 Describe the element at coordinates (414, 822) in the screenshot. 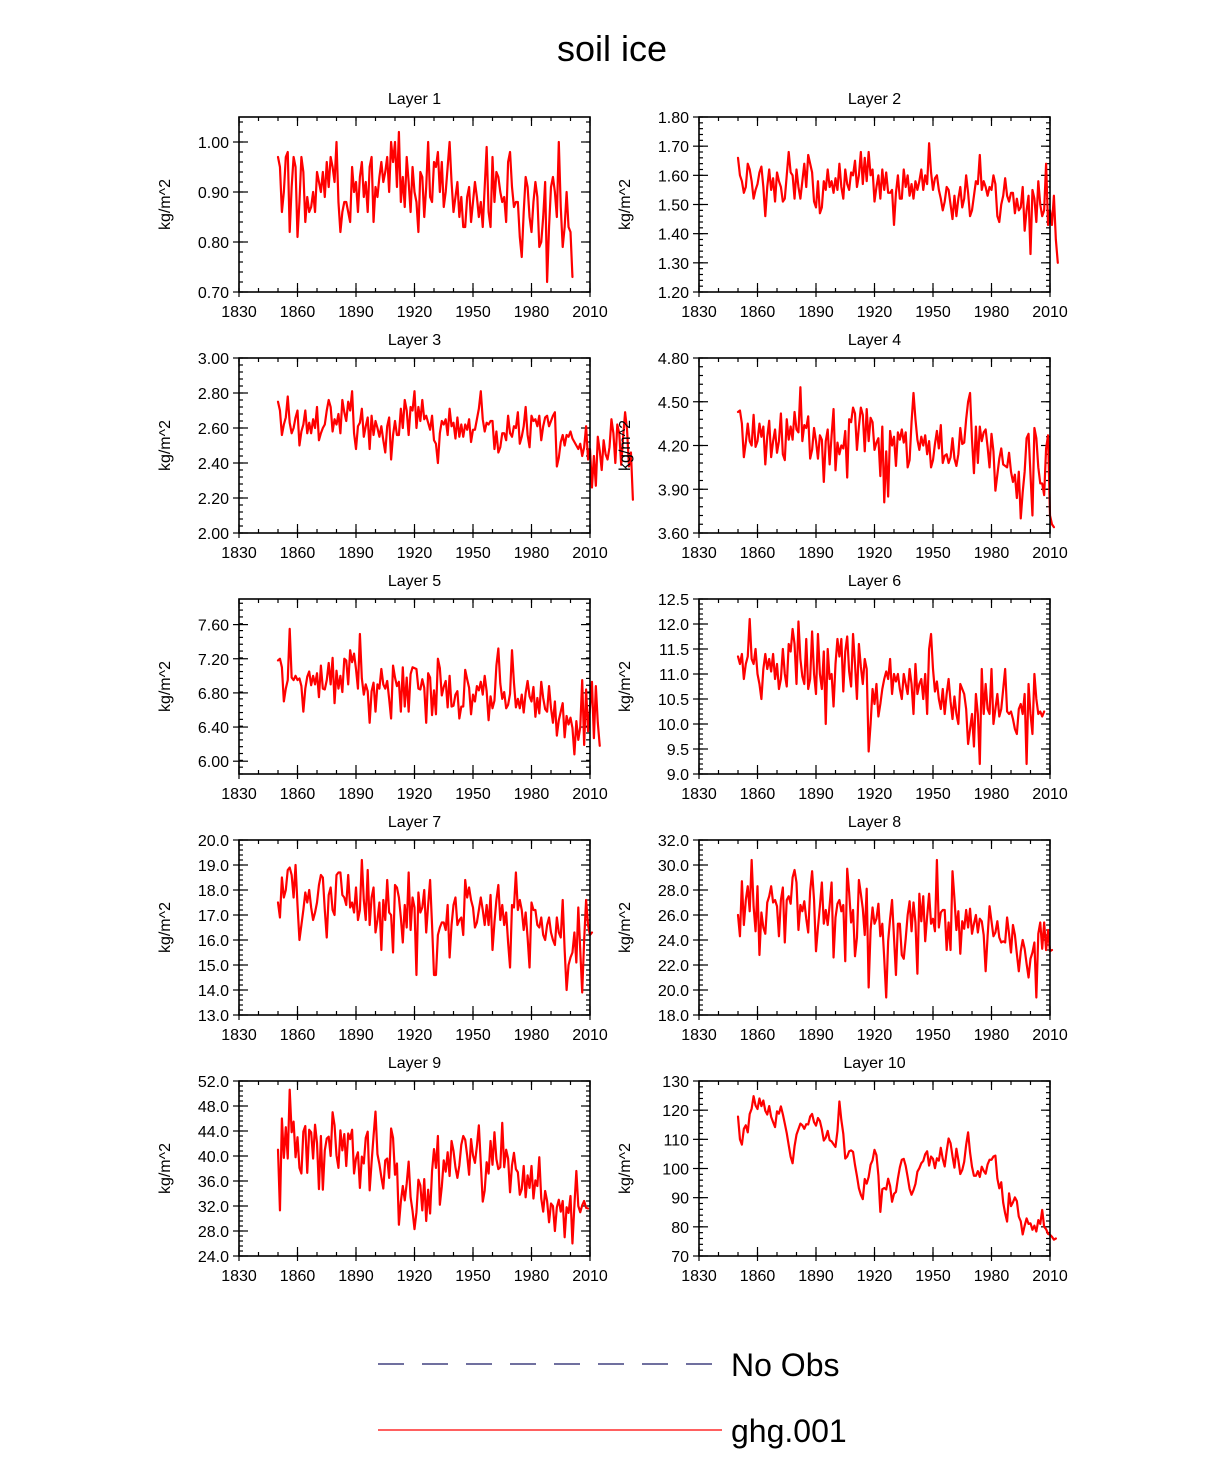

I see `panel-title-layer-7: Layer 7` at that location.